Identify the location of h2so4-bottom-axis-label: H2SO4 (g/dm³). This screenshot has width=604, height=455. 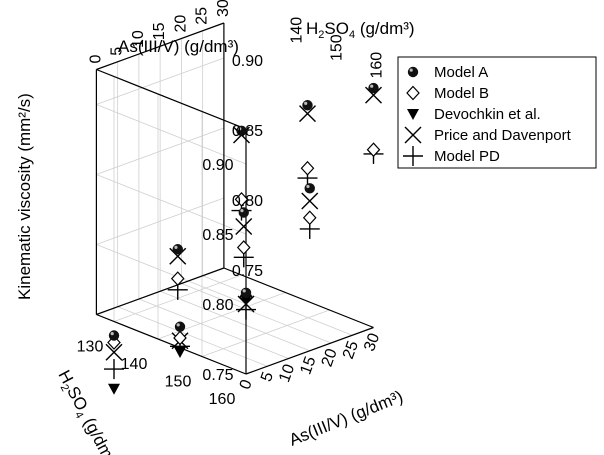
(87, 411).